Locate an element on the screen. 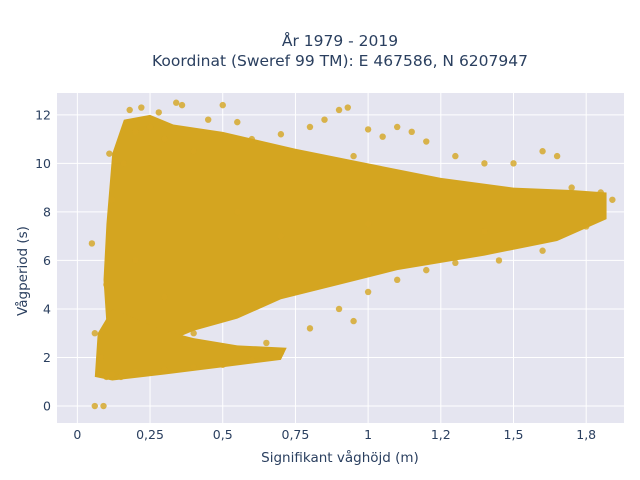 The height and width of the screenshot is (480, 640). x-tick-label: 0,25 is located at coordinates (150, 434).